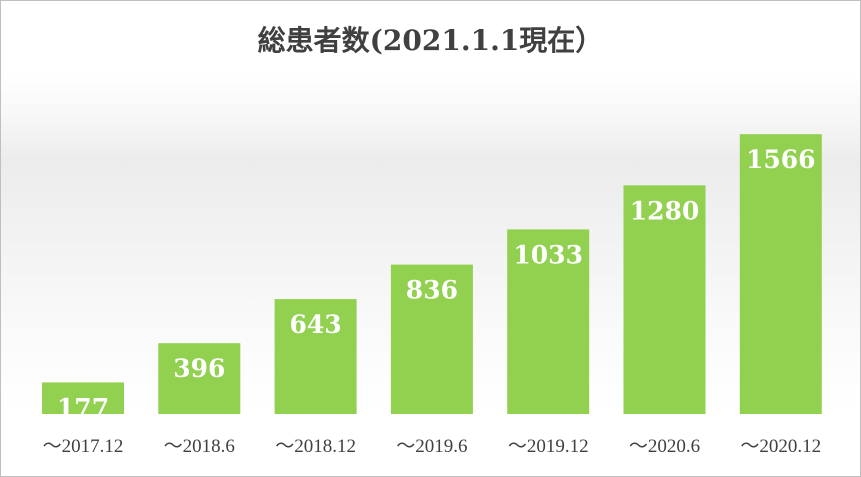 The height and width of the screenshot is (477, 861). I want to click on tick-label-3: ～2019.6, so click(431, 446).